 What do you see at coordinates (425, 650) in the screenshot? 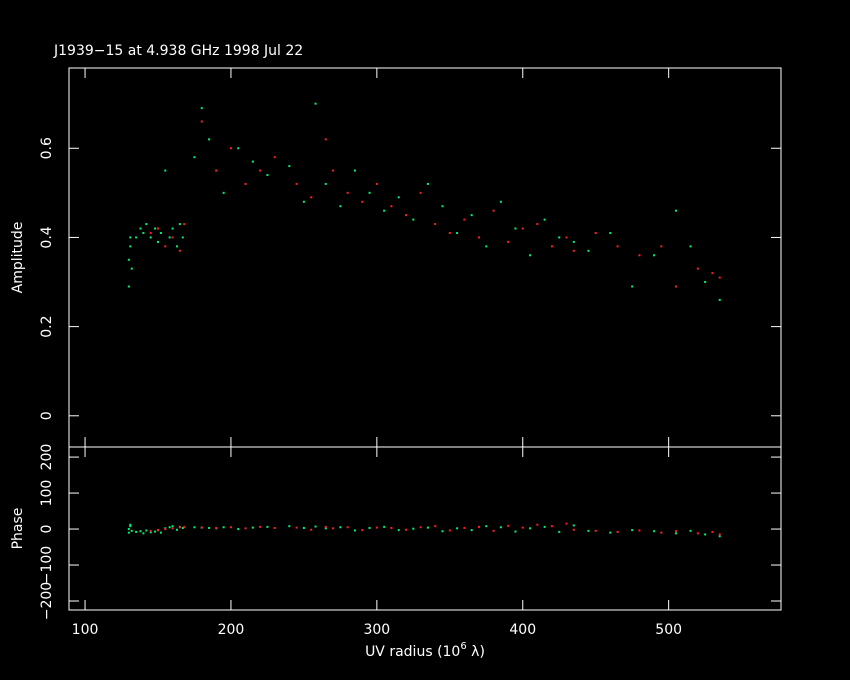
I see `x-axis-label: UV radius (106 λ)` at bounding box center [425, 650].